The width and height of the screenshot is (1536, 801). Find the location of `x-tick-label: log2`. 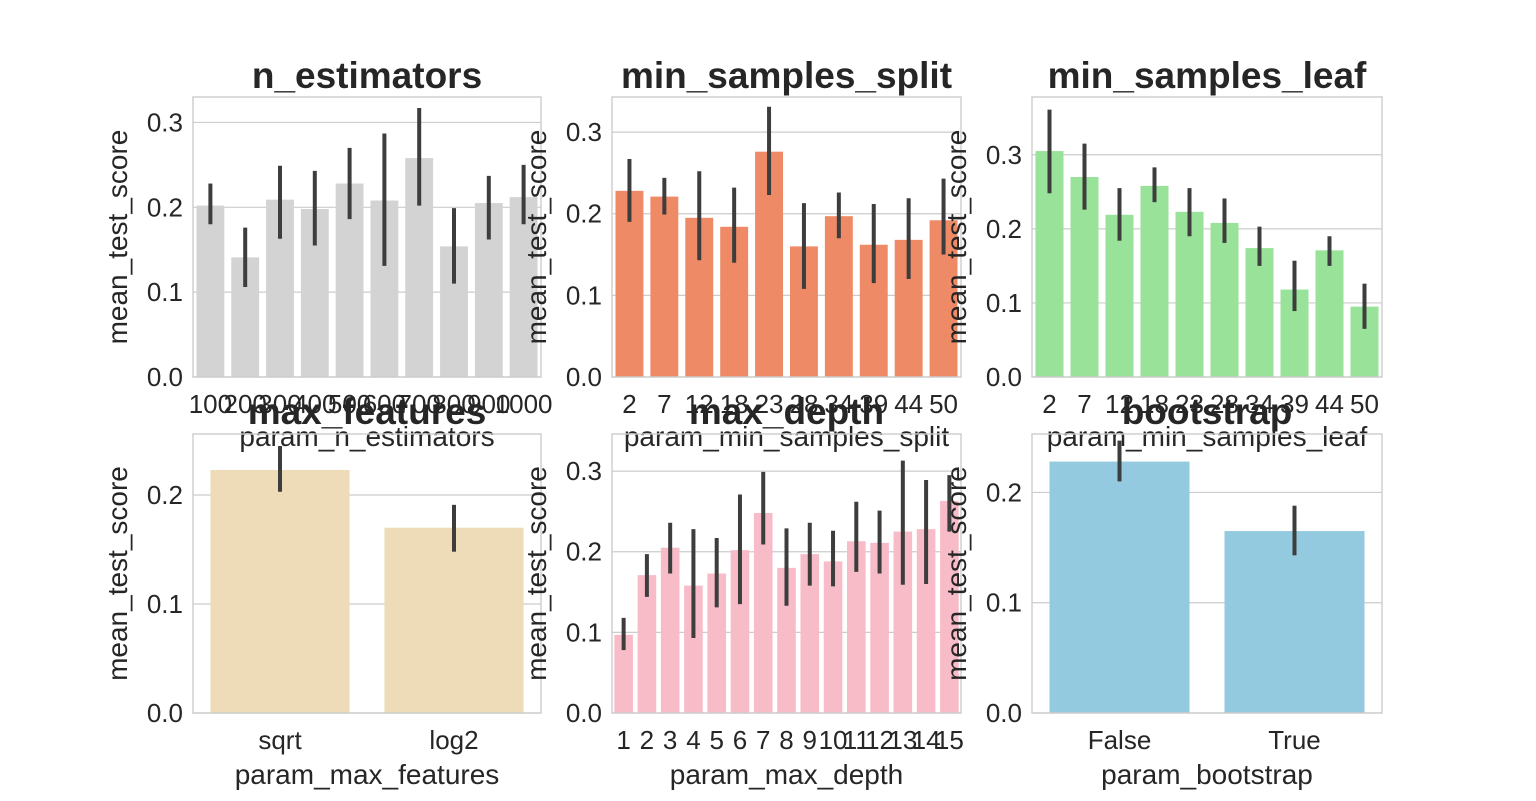

x-tick-label: log2 is located at coordinates (453, 740).